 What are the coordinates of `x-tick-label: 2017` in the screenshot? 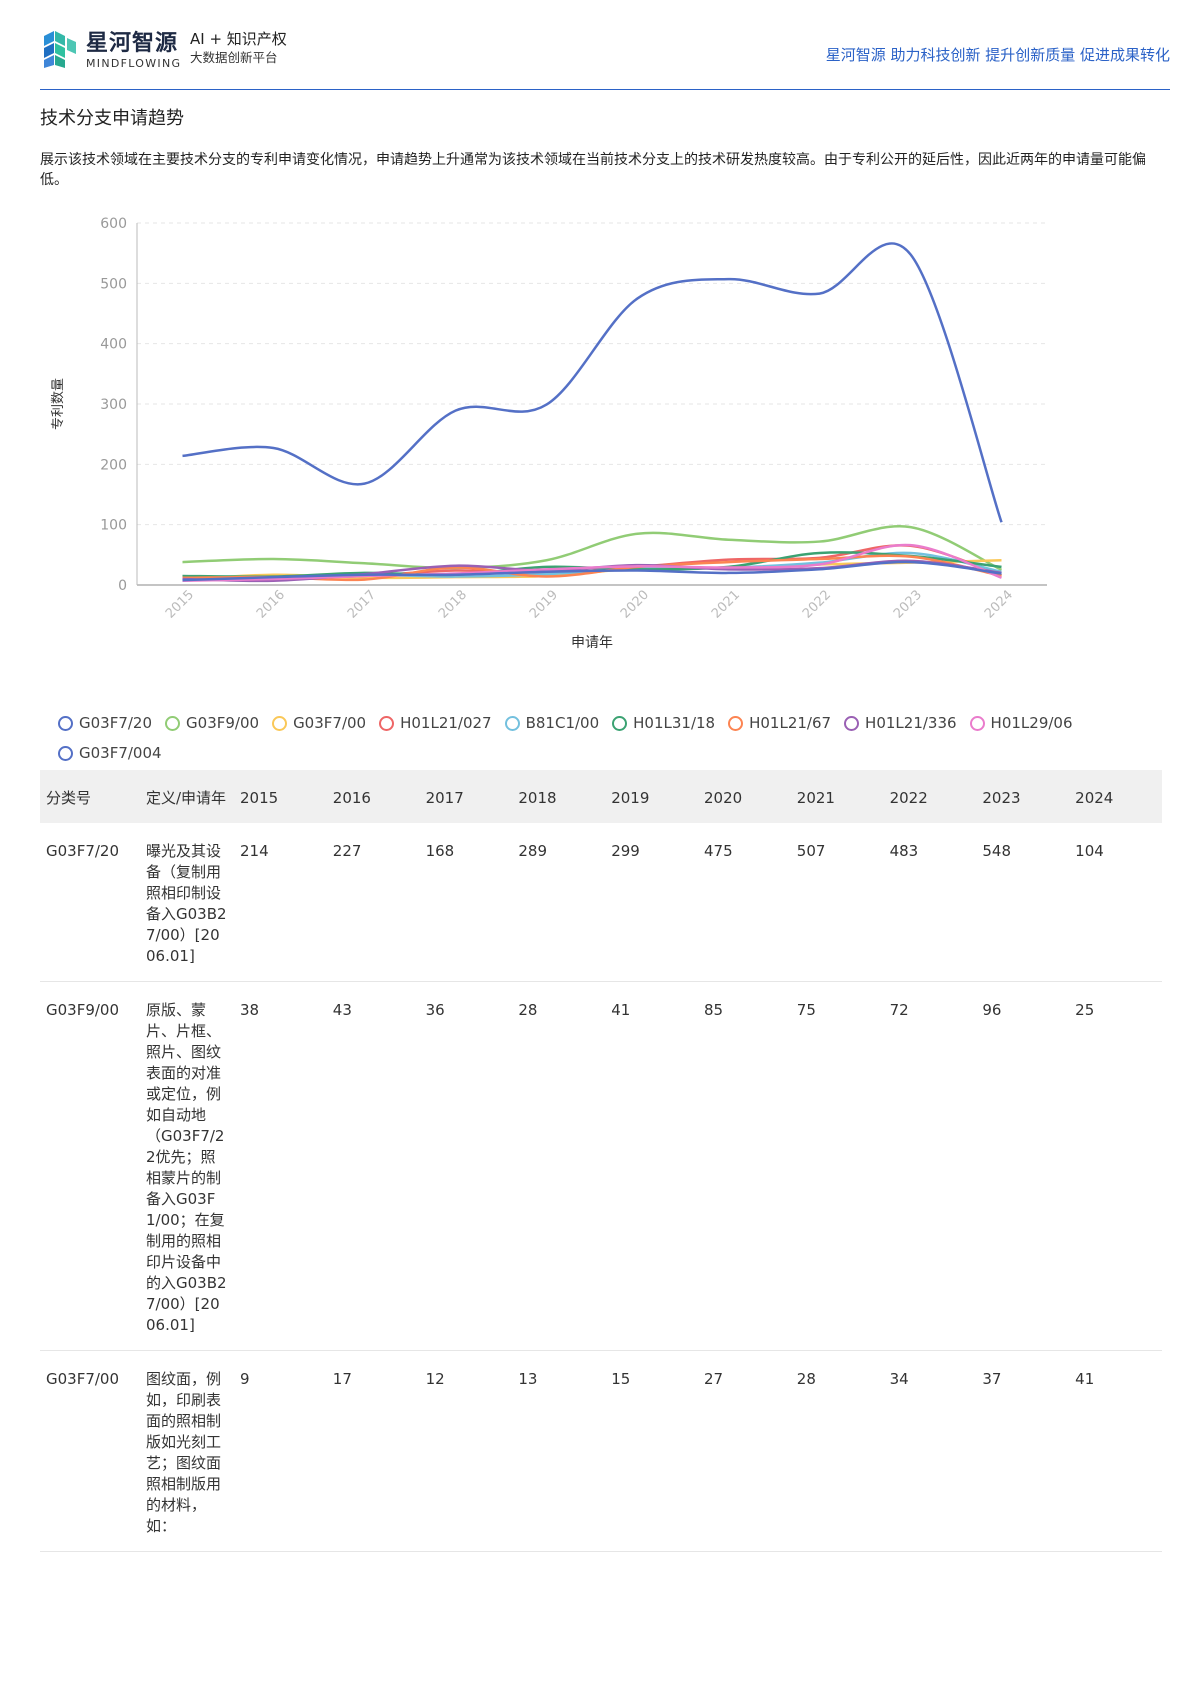 It's located at (362, 605).